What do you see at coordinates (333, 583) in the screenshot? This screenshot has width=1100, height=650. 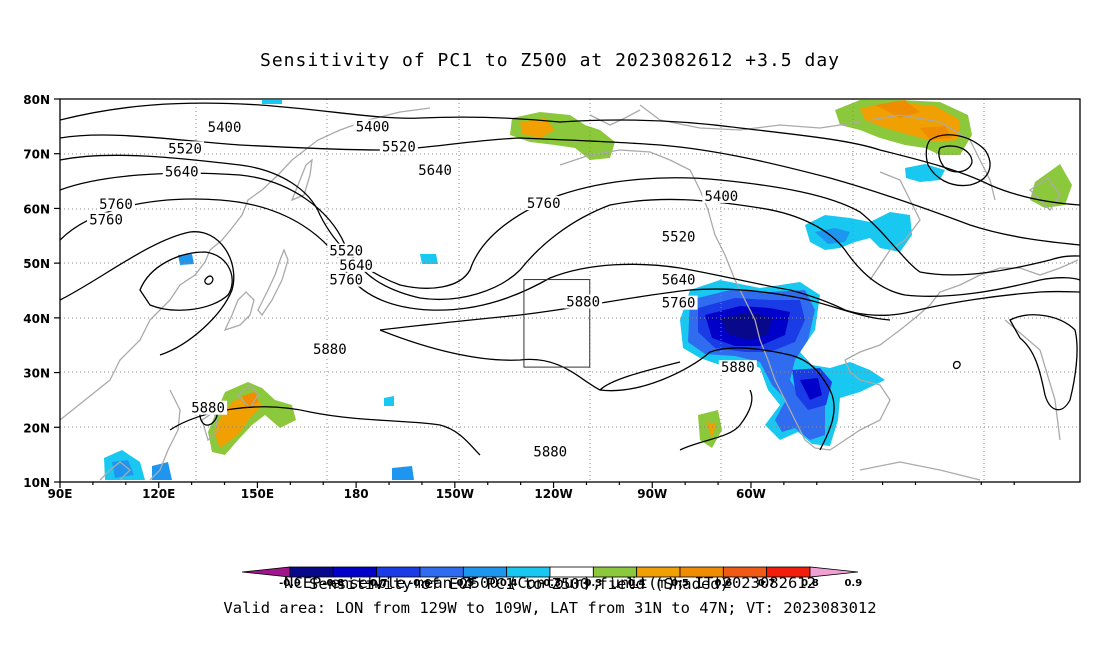 I see `colorbar-tick-label: -0.8` at bounding box center [333, 583].